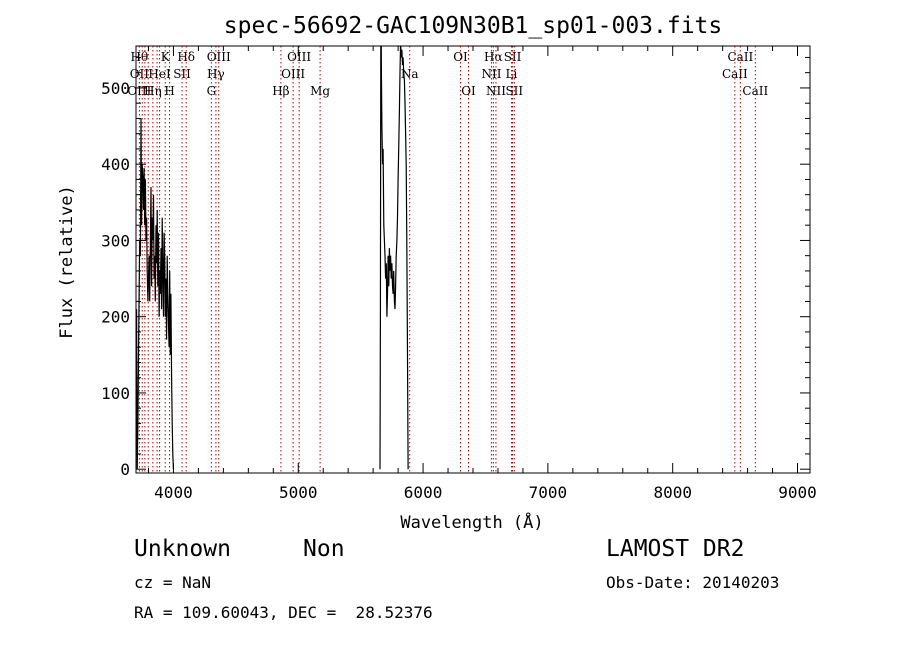  I want to click on line-label: G, so click(212, 91).